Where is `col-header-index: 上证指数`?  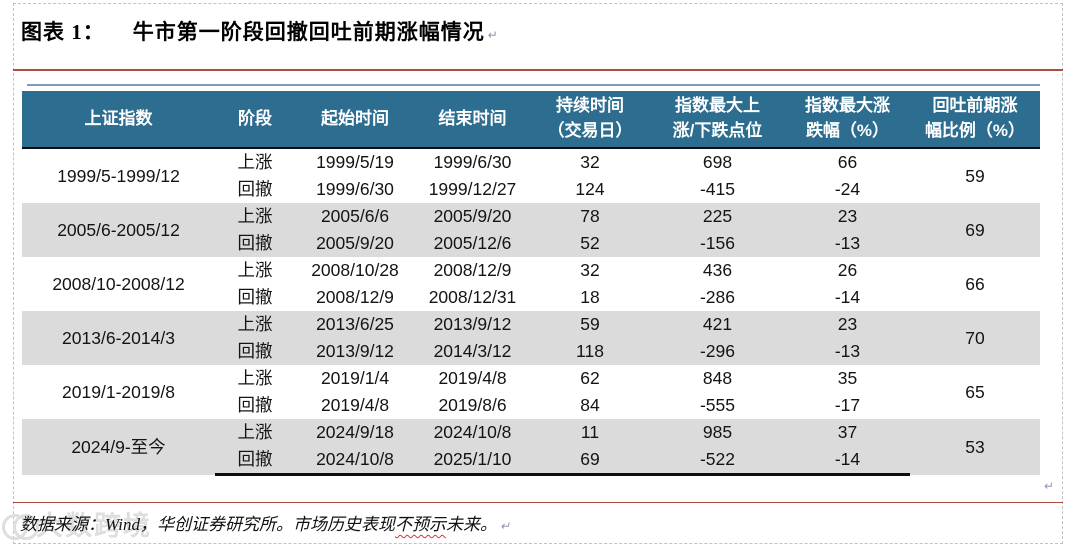 col-header-index: 上证指数 is located at coordinates (118, 120).